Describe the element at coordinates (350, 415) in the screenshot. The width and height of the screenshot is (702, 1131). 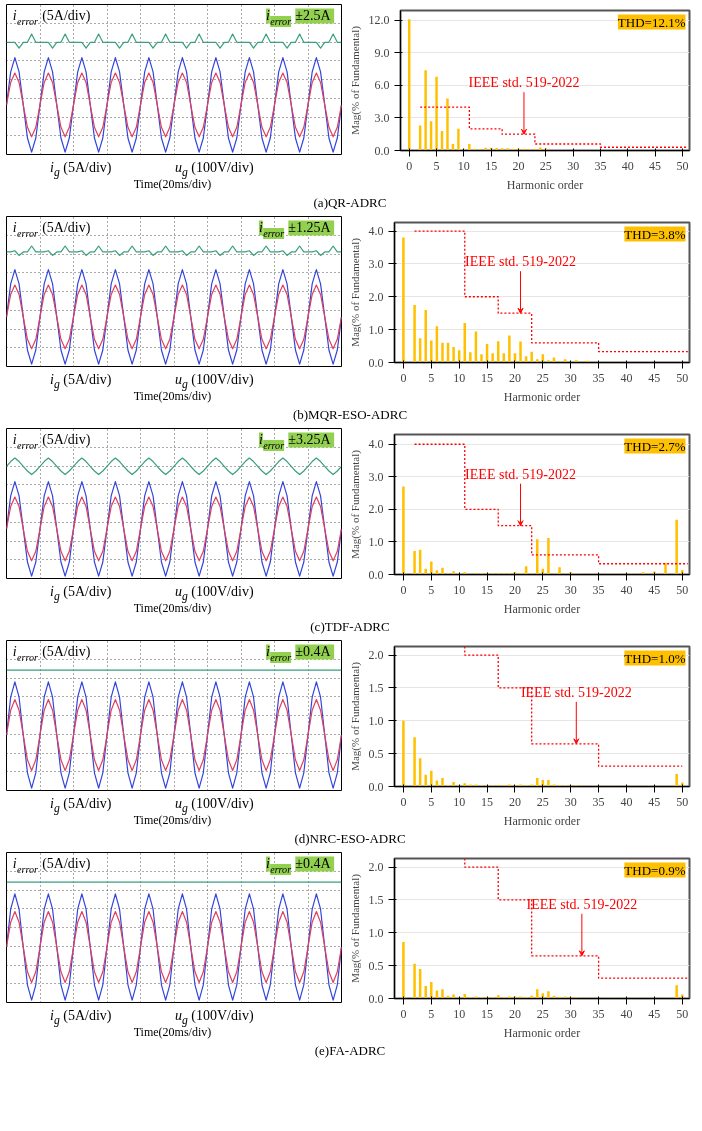
I see `text: (b)MQR-ESO-ADRC` at that location.